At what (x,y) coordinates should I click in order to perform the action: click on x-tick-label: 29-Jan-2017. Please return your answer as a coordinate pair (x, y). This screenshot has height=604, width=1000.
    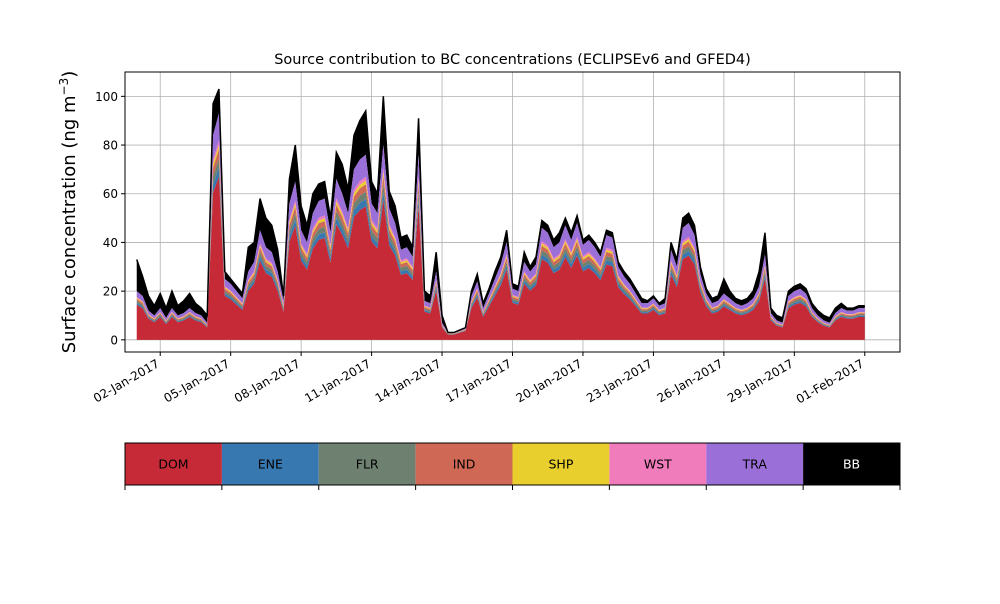
    Looking at the image, I should click on (760, 380).